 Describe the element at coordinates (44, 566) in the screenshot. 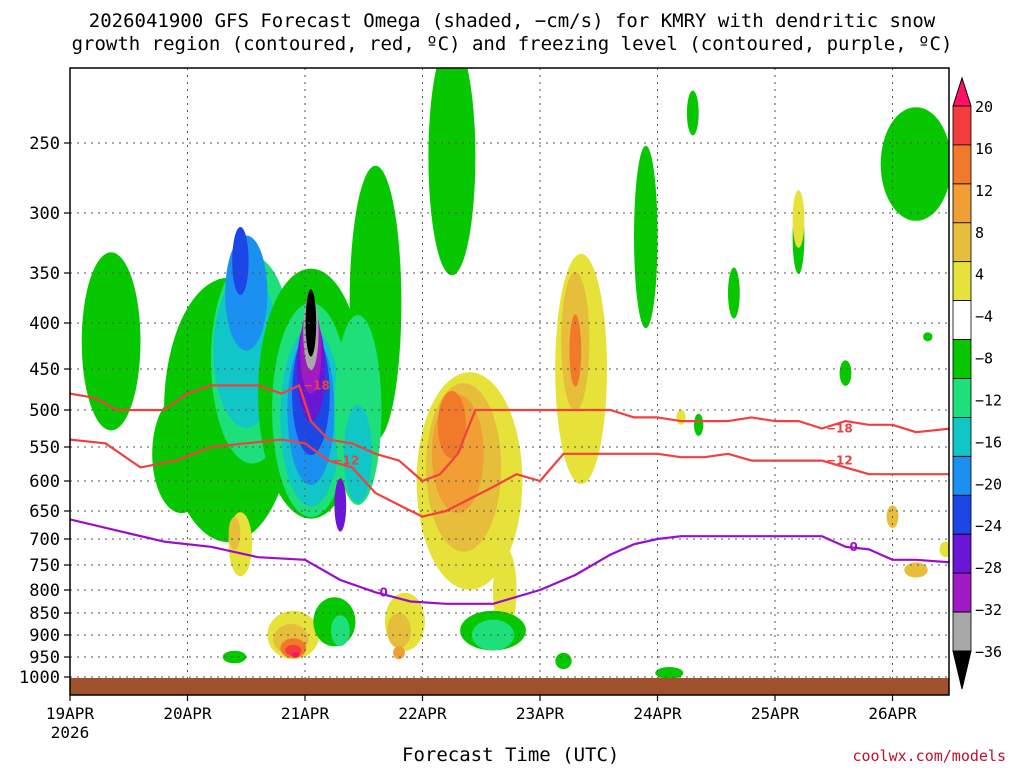

I see `y-tick-label: 750` at that location.